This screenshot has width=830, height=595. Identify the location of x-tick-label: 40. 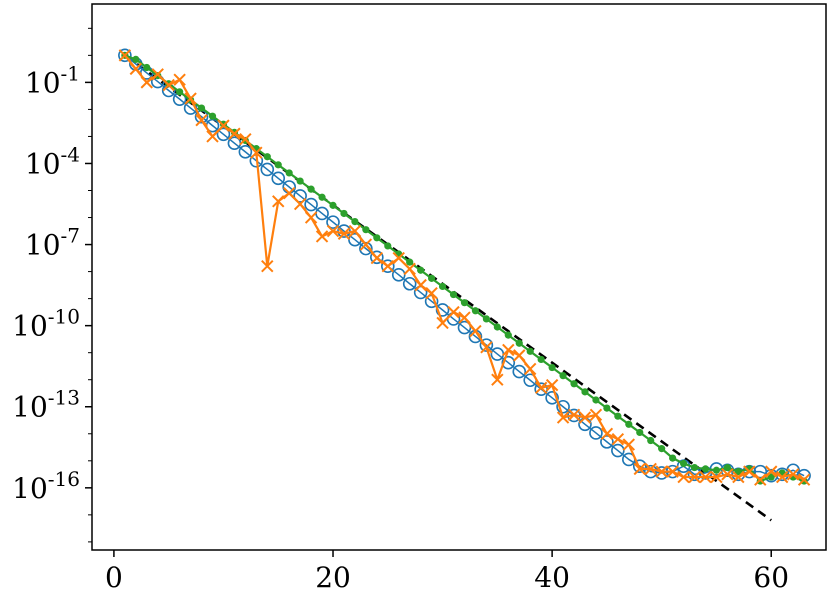
(552, 577).